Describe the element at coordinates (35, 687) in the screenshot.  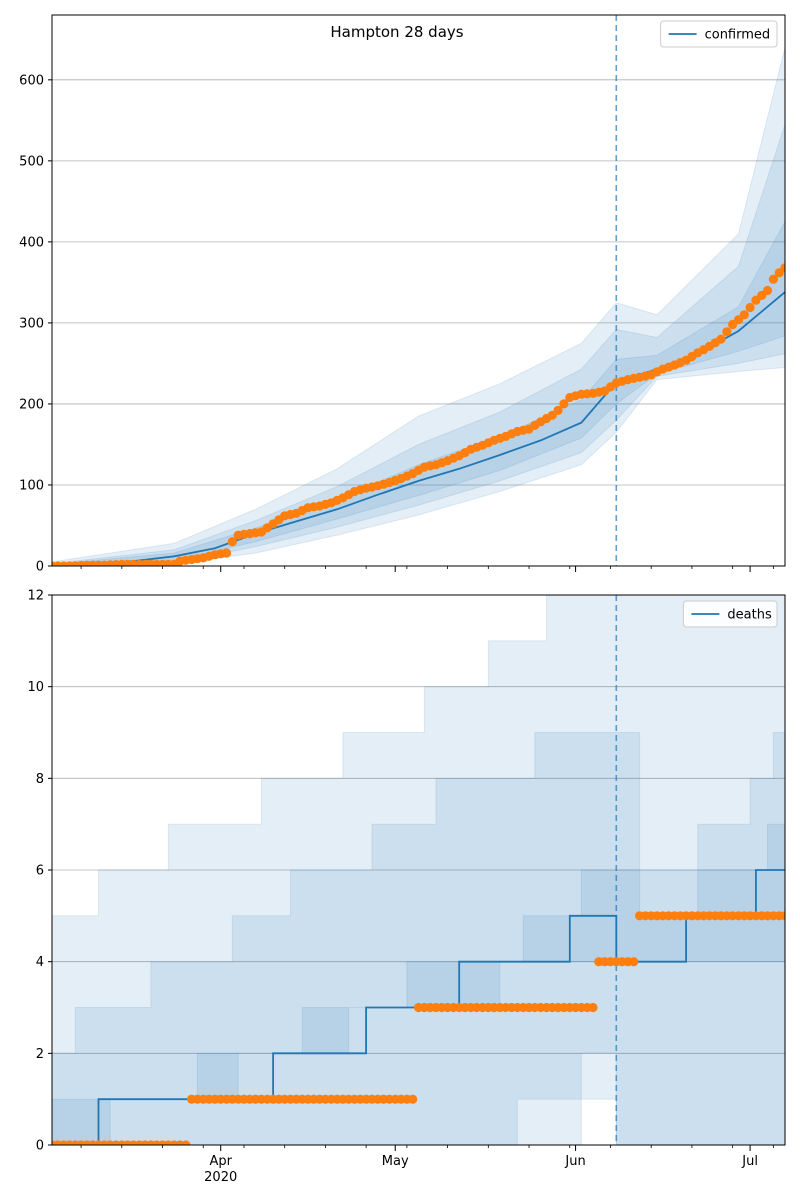
I see `y-tick-label: 10` at that location.